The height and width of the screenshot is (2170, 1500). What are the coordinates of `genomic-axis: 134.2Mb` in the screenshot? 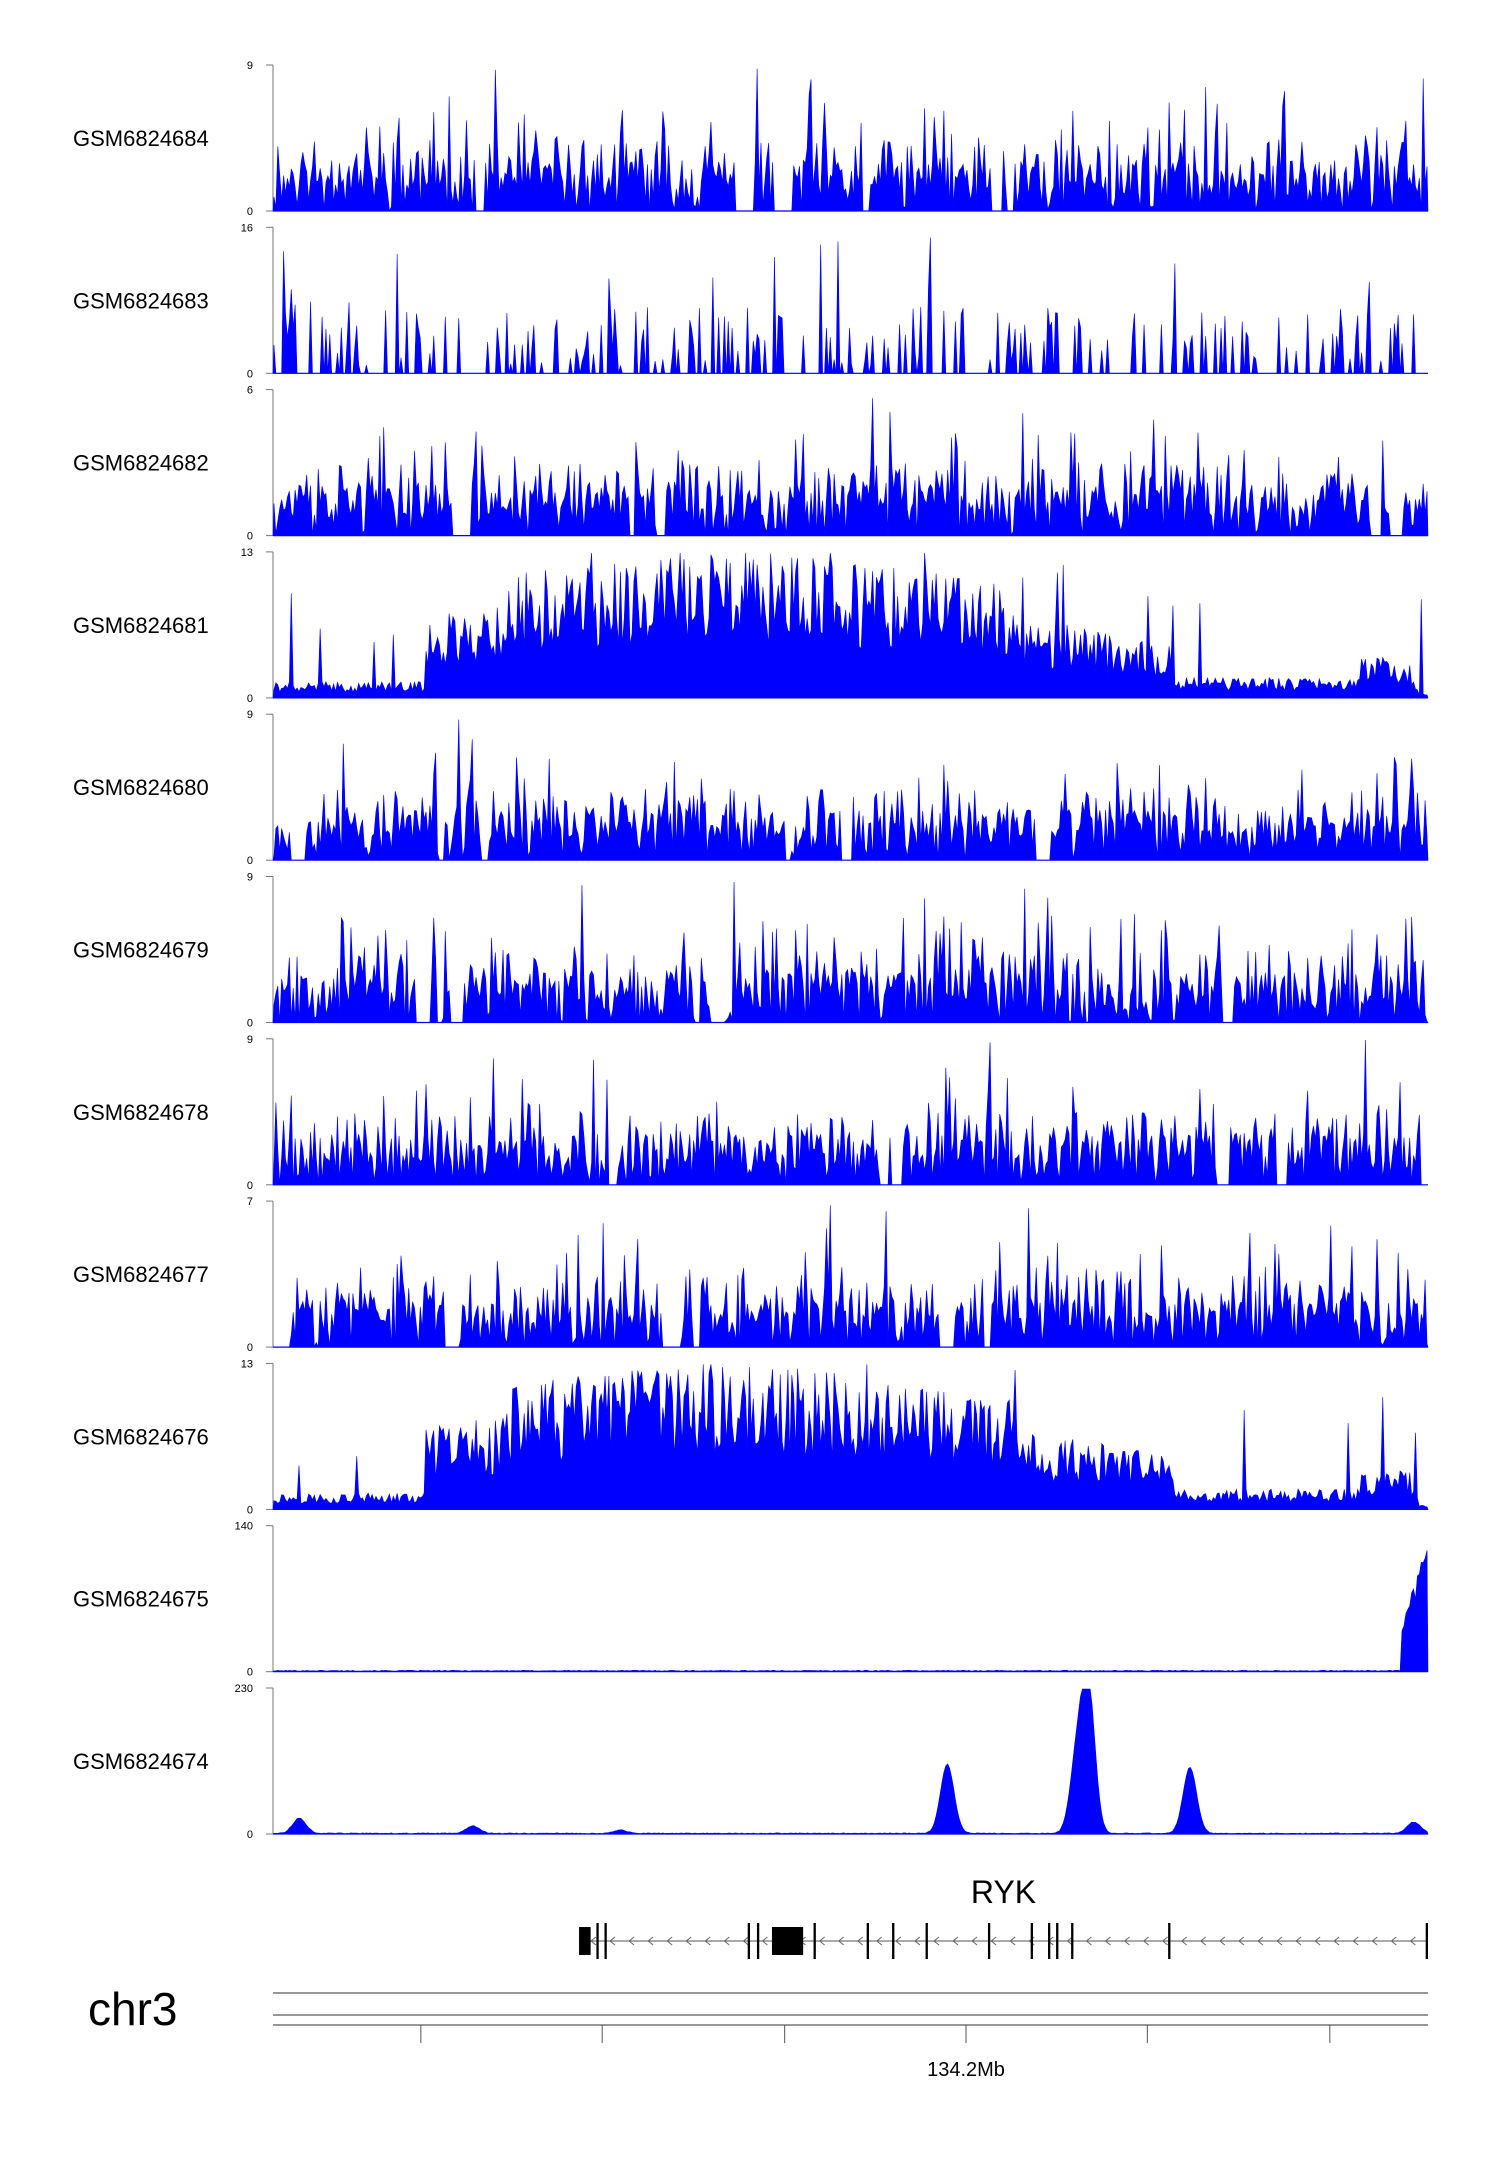 It's located at (850, 2052).